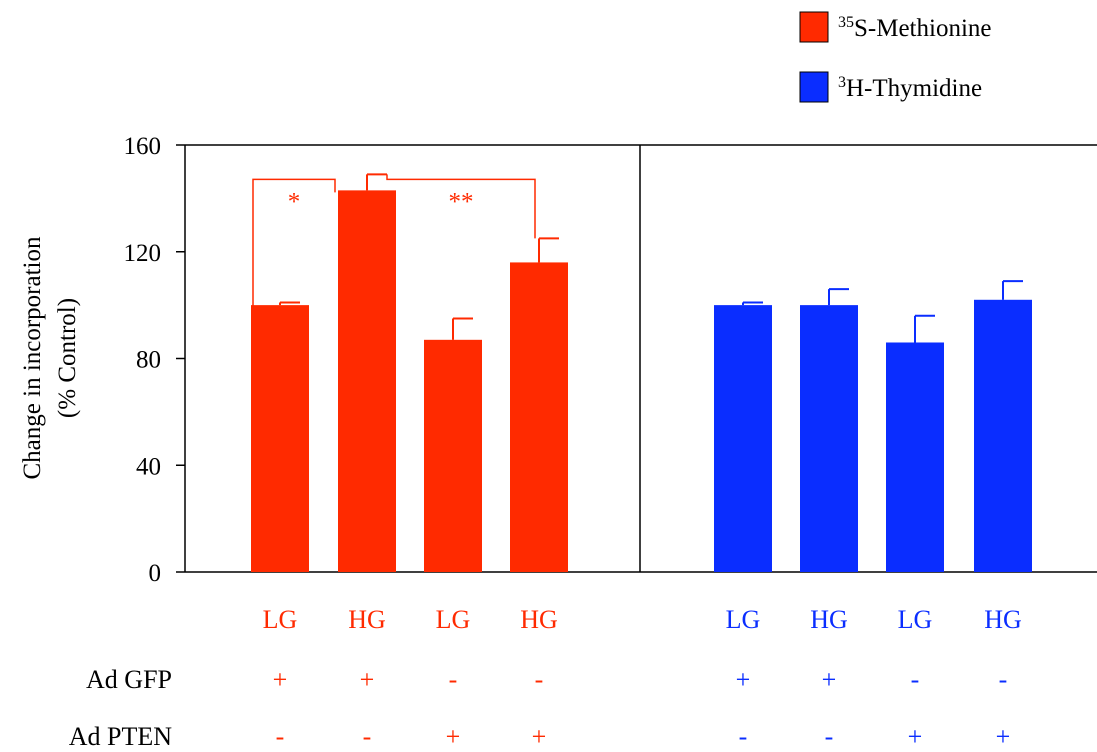 The height and width of the screenshot is (752, 1097). Describe the element at coordinates (367, 619) in the screenshot. I see `category-label-0-1: HG` at that location.